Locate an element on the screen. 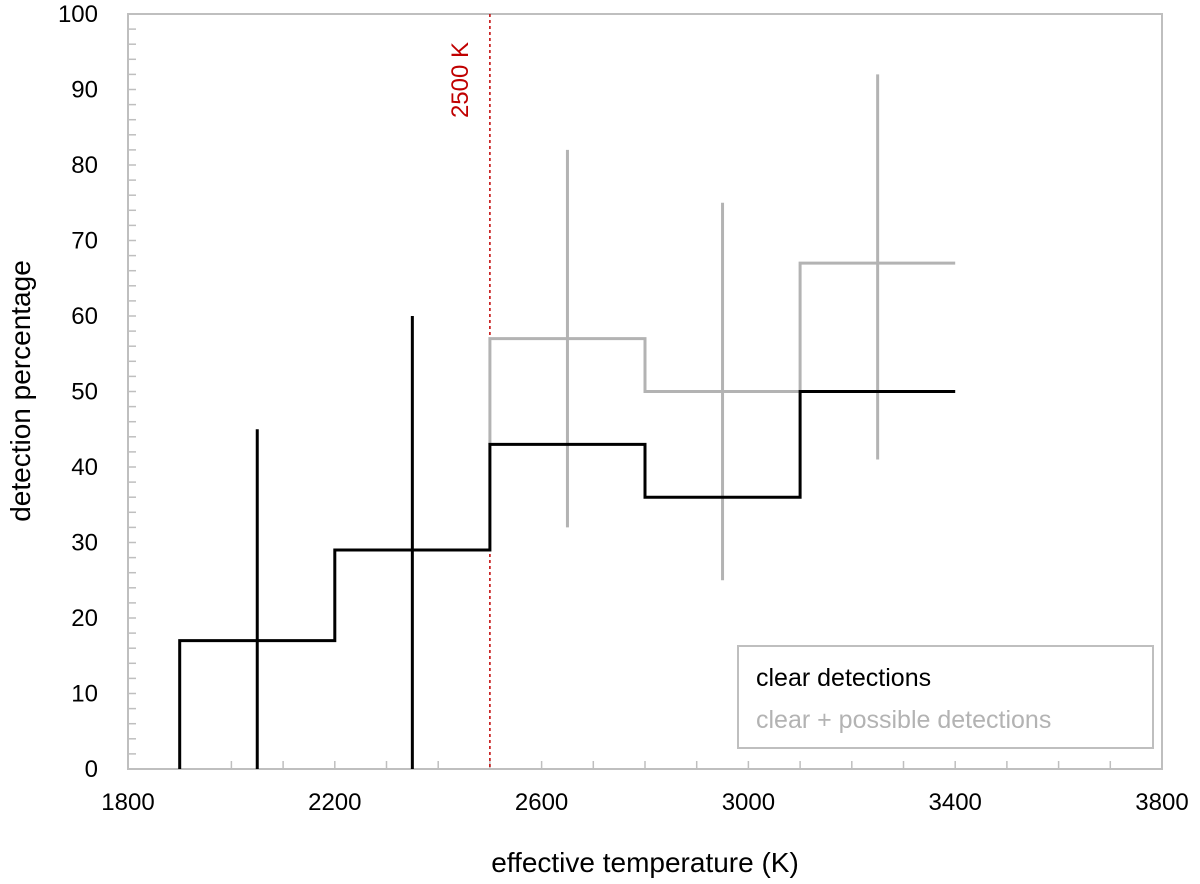  y-tick-label: 0 is located at coordinates (91, 769).